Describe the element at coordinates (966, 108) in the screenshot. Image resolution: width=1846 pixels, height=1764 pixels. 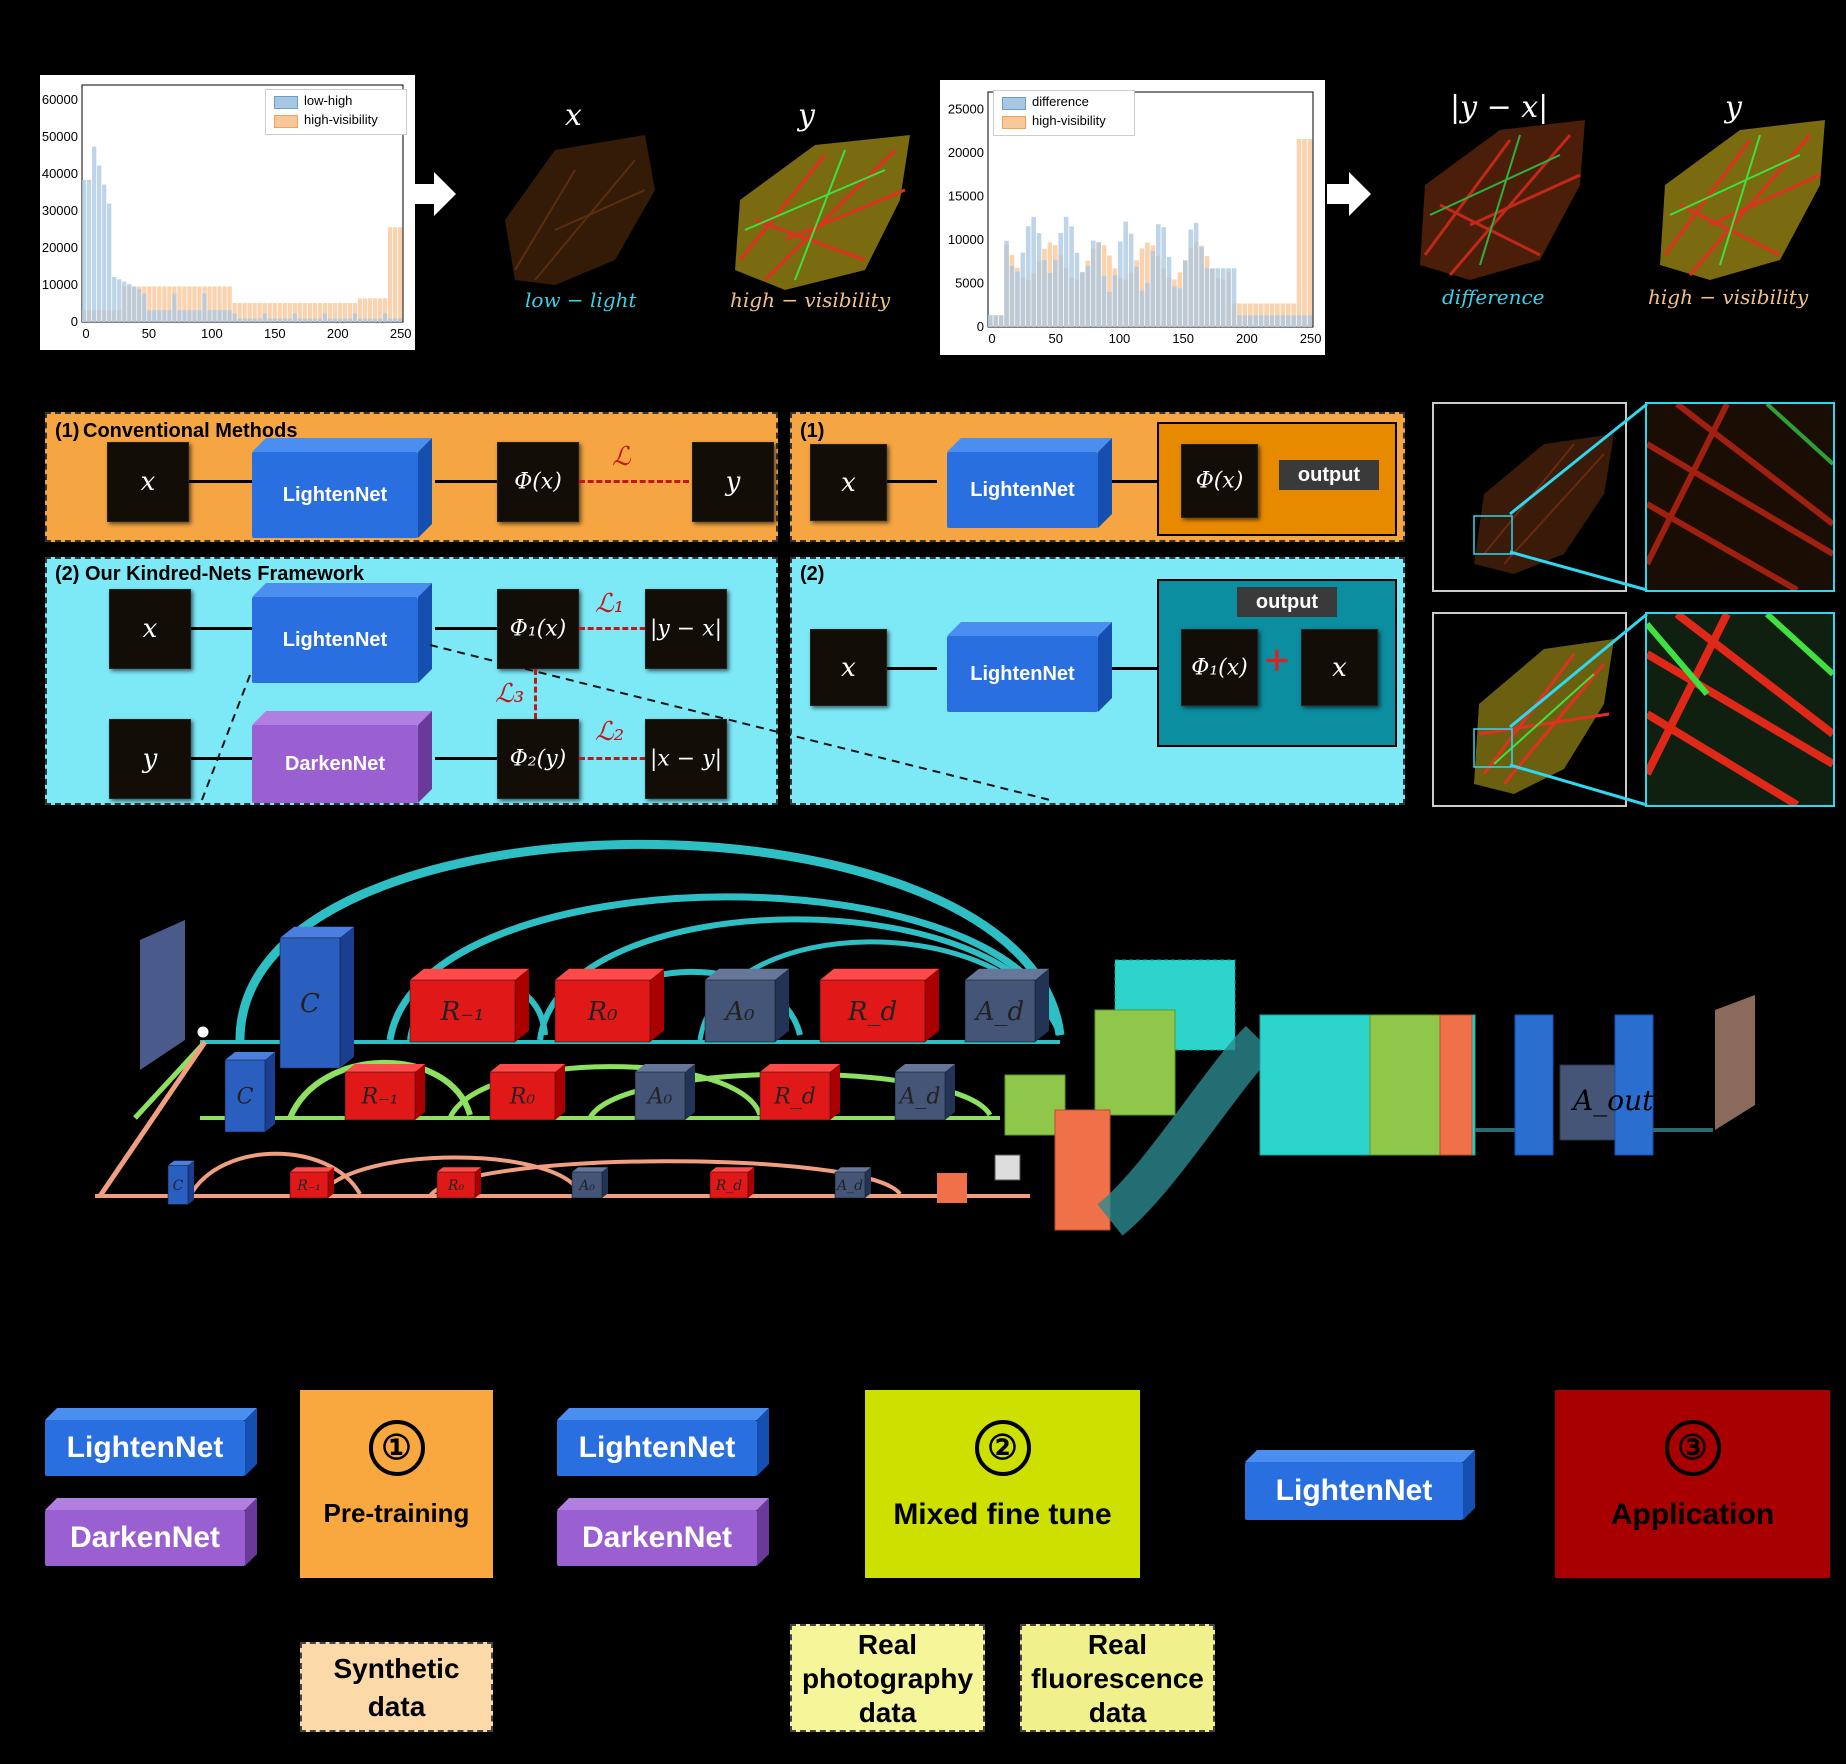
I see `y-tick-label: 25000` at that location.